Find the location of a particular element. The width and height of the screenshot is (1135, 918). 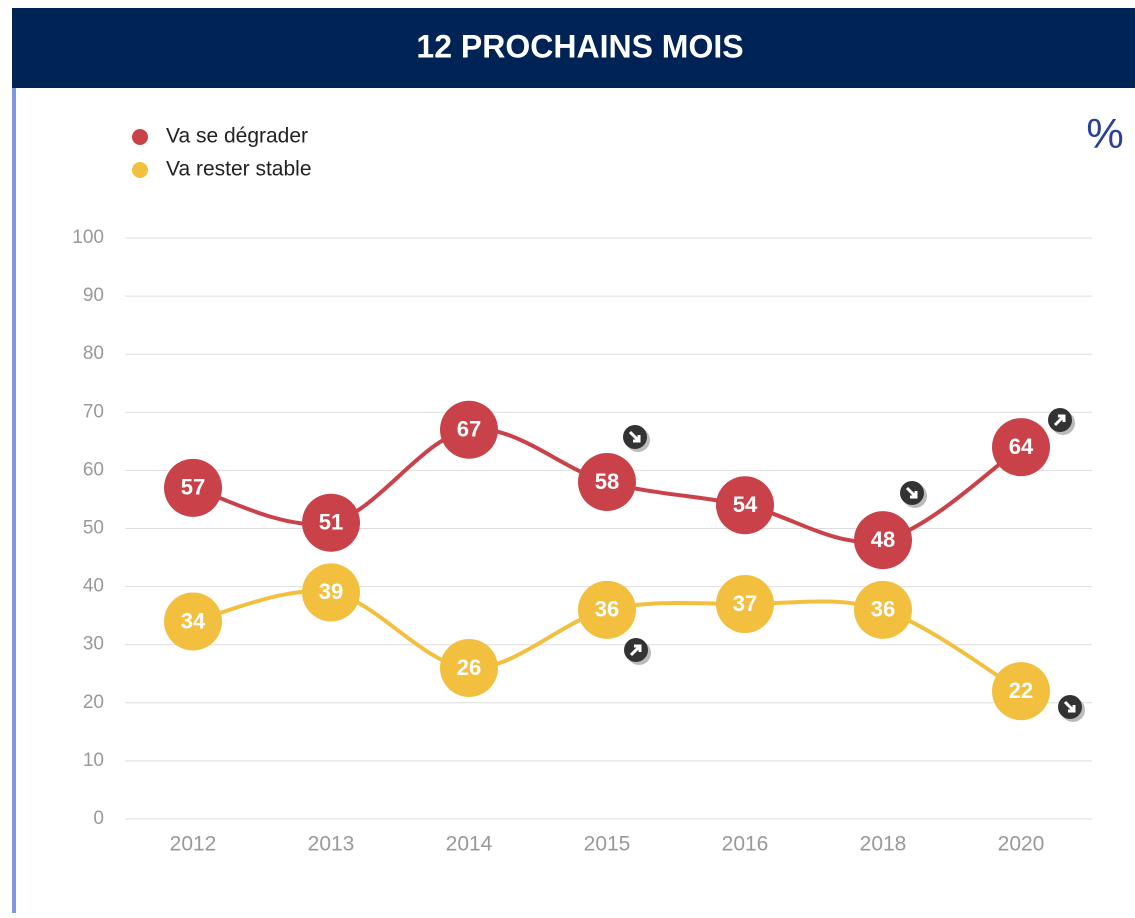

data-label: 57 is located at coordinates (193, 487).